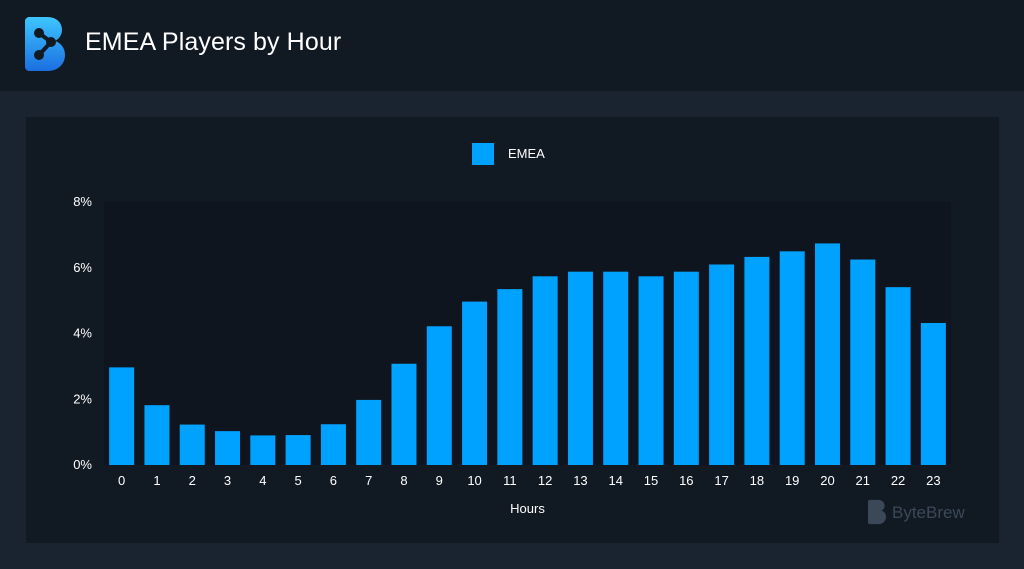  What do you see at coordinates (82, 267) in the screenshot?
I see `y-tick-label: 6%` at bounding box center [82, 267].